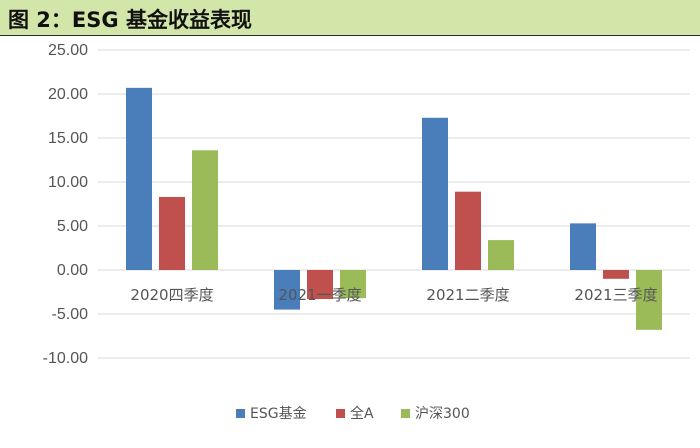 The image size is (700, 448). Describe the element at coordinates (68, 138) in the screenshot. I see `y-tick-label: 15.00` at that location.